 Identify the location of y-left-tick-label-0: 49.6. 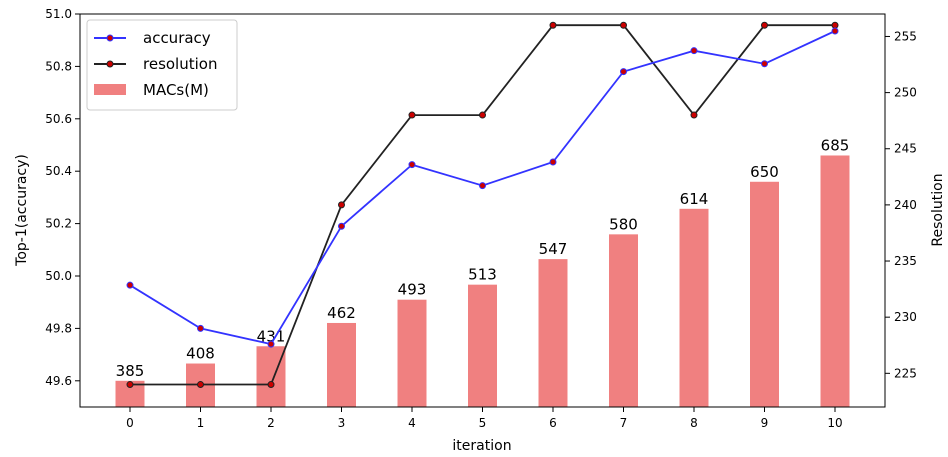
(58, 381).